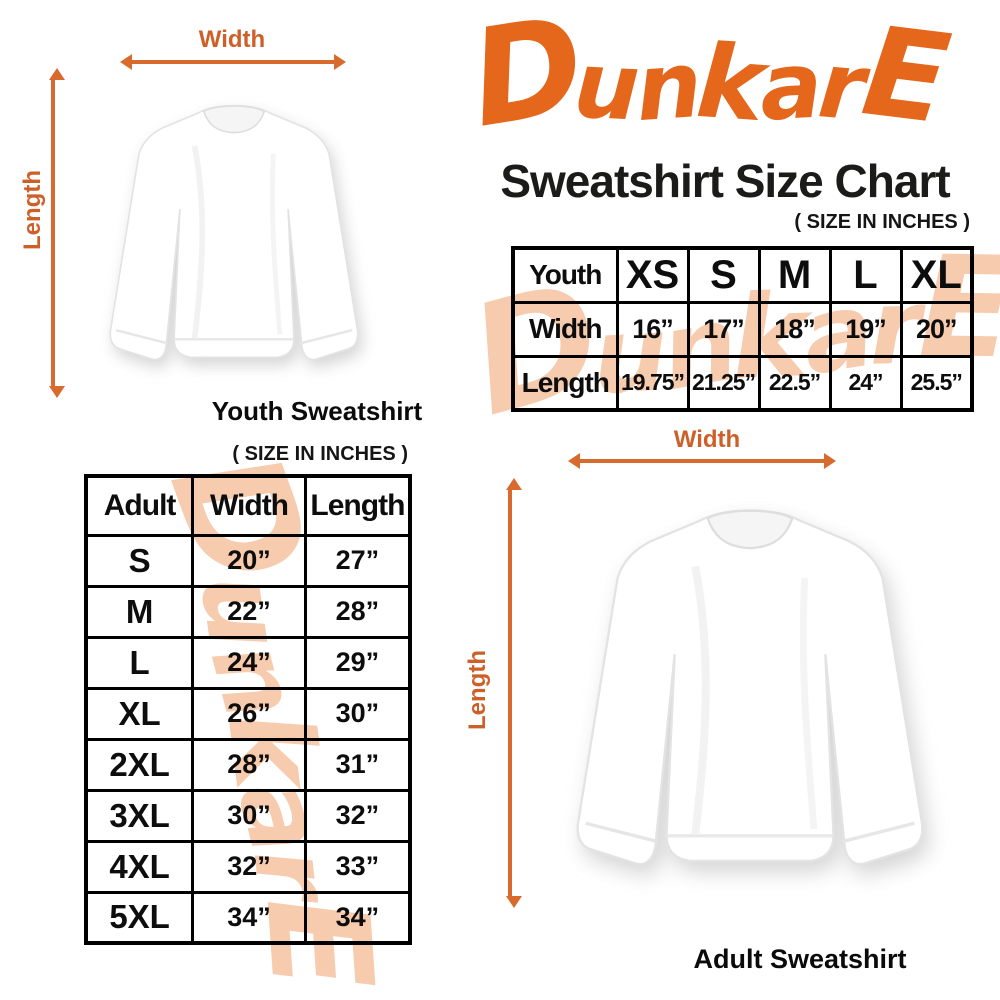  I want to click on youth-length-label: Length, so click(32, 210).